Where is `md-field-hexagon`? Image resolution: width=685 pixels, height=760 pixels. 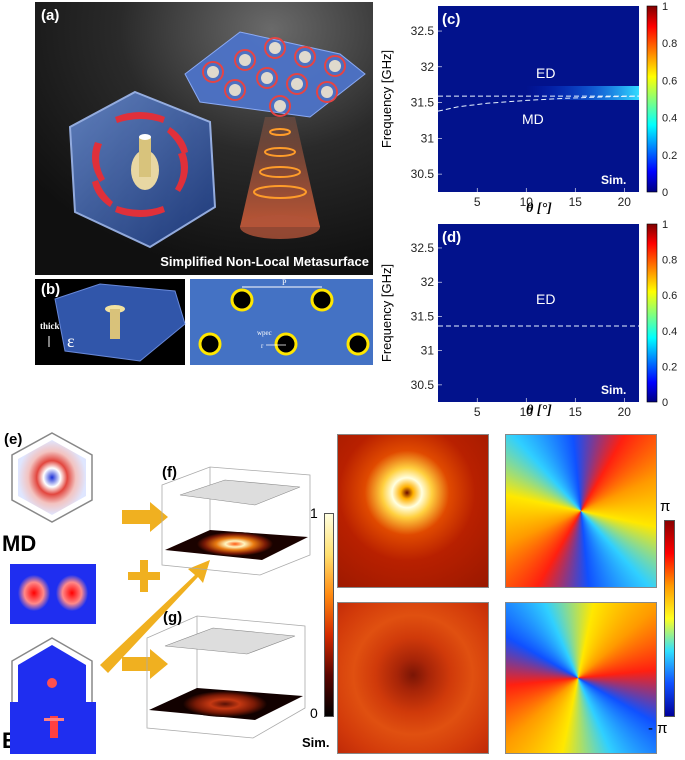
md-field-hexagon is located at coordinates (52, 477).